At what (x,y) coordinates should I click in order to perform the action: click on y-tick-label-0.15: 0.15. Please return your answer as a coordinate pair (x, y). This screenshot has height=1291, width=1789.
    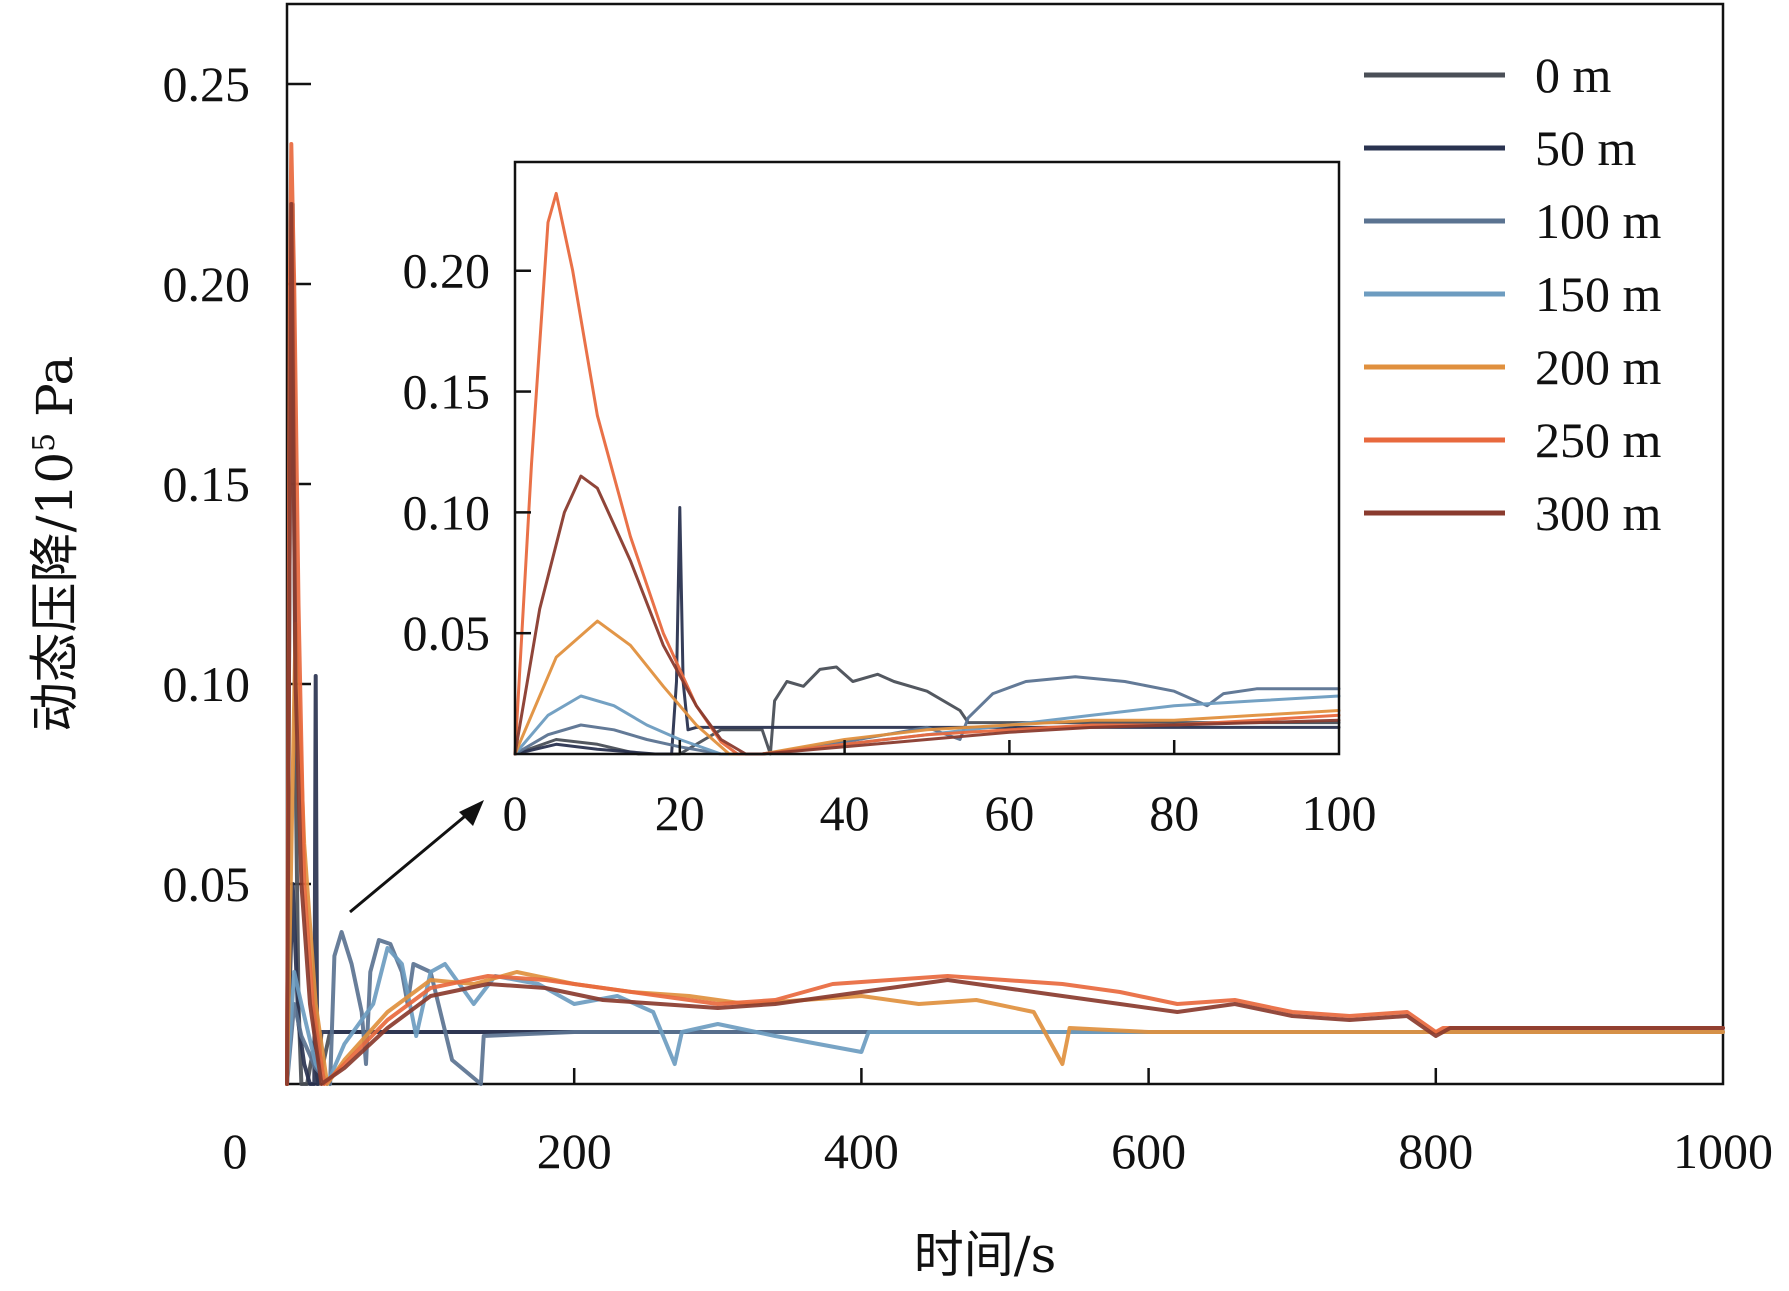
    Looking at the image, I should click on (207, 484).